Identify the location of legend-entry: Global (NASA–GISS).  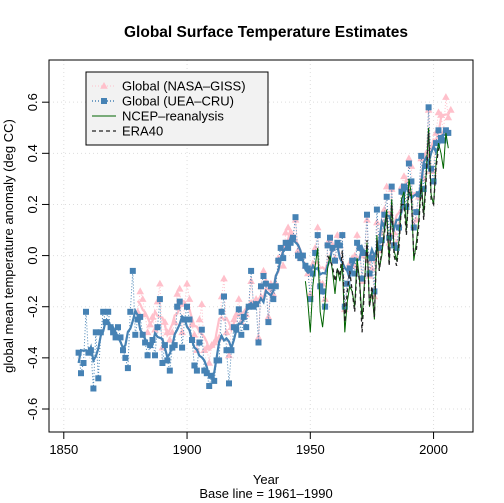
(169, 86).